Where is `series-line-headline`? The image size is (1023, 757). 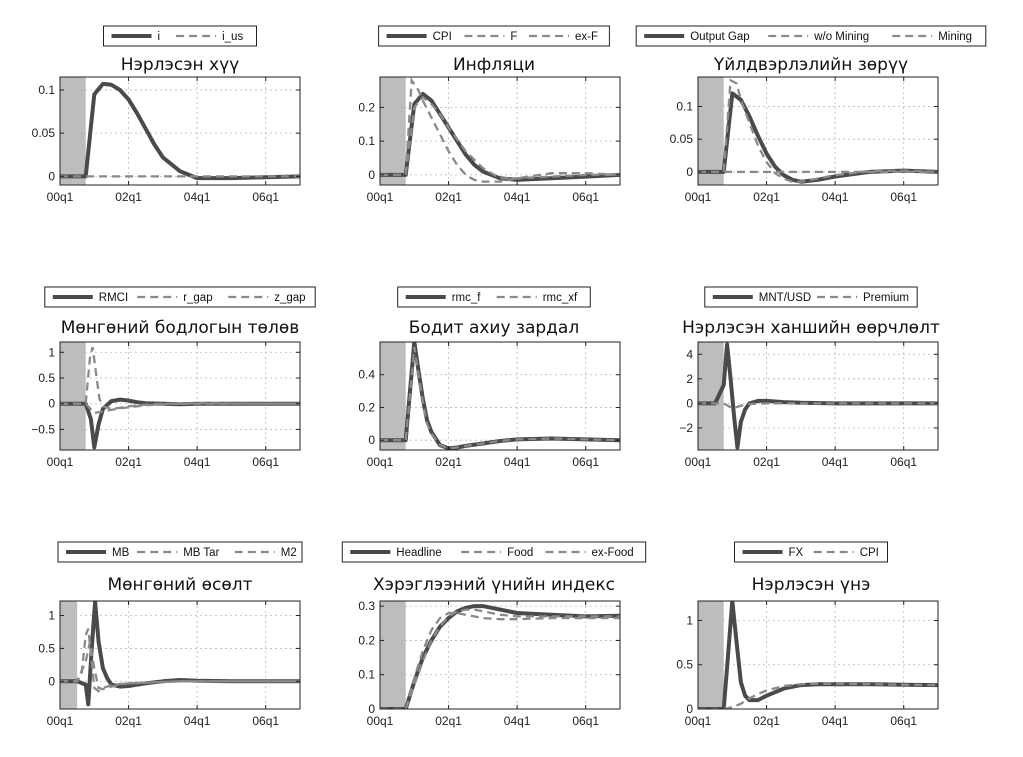 series-line-headline is located at coordinates (500, 656).